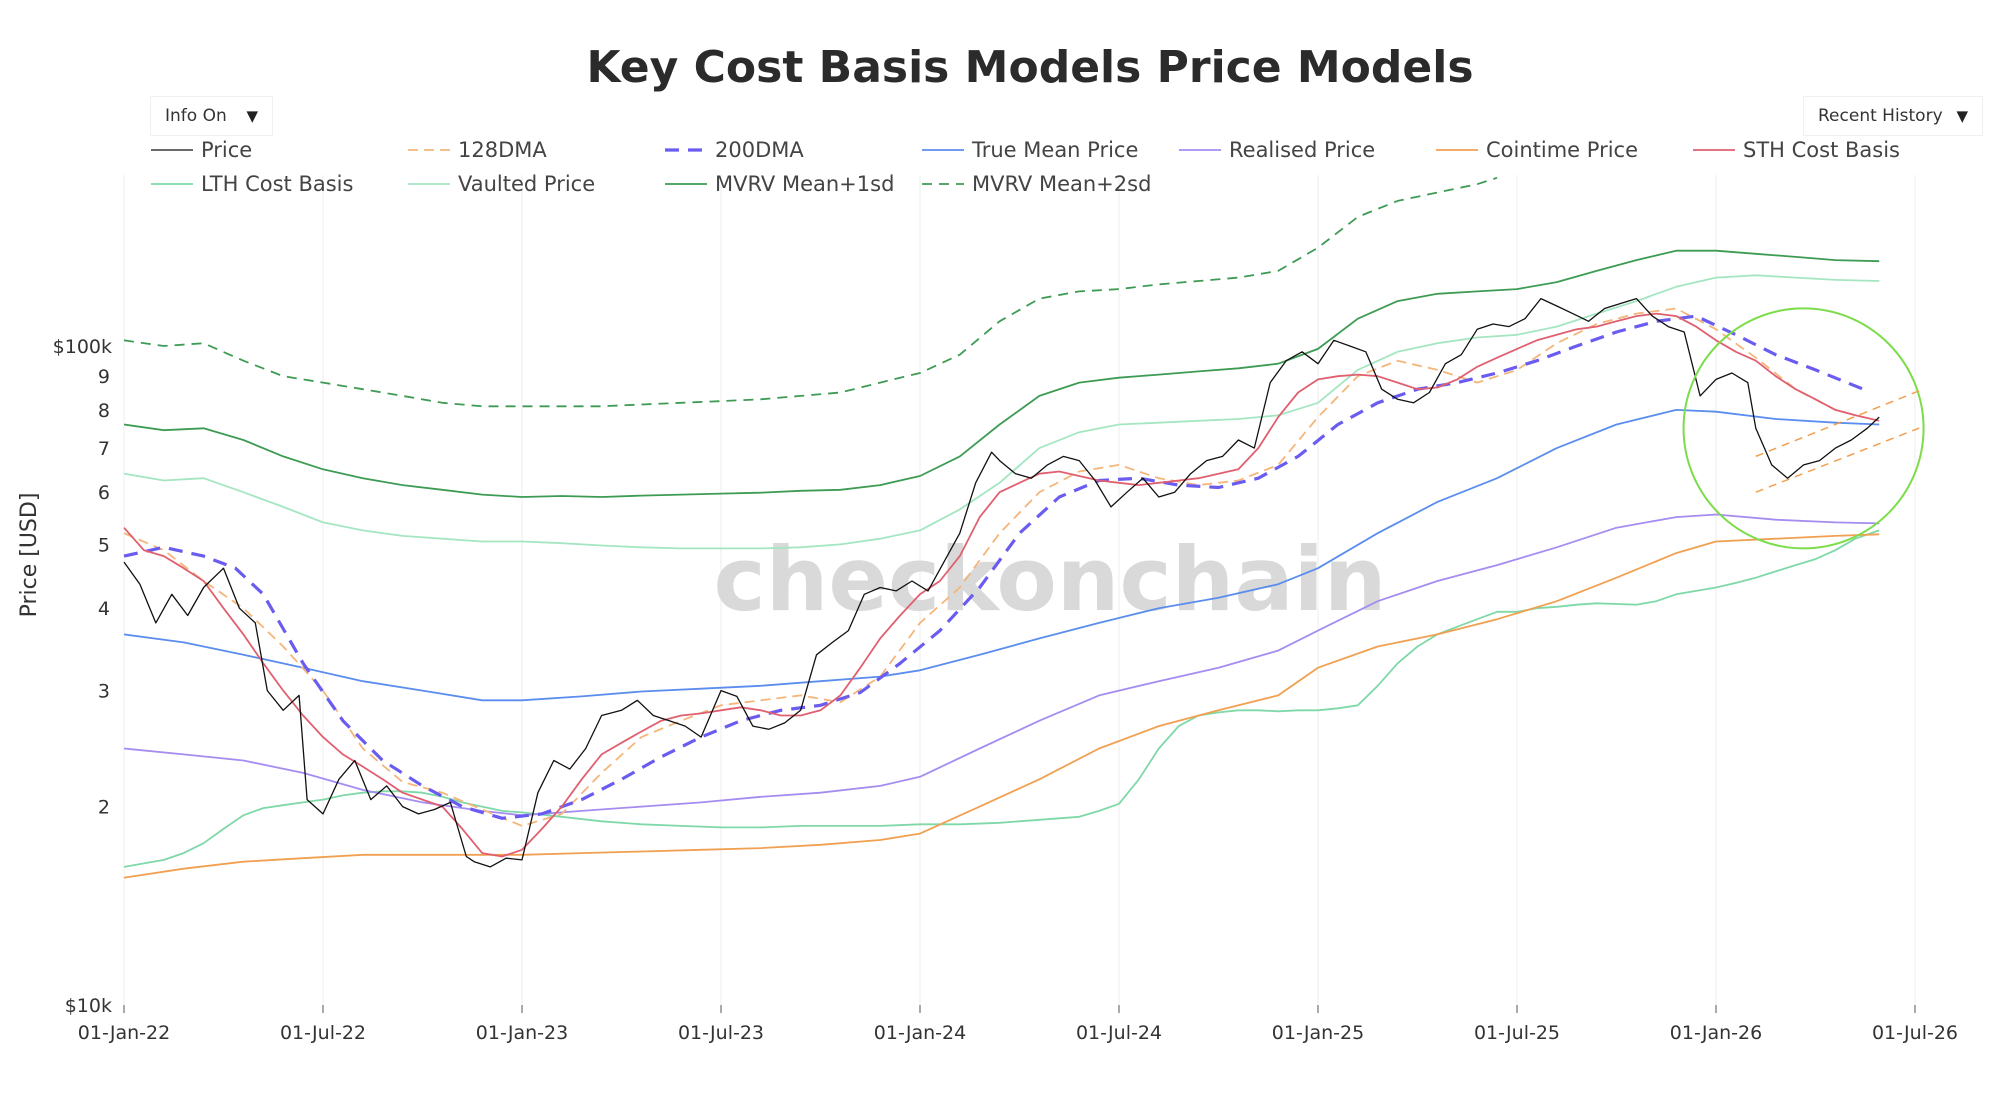  What do you see at coordinates (1562, 150) in the screenshot?
I see `legend-label: Cointime Price` at bounding box center [1562, 150].